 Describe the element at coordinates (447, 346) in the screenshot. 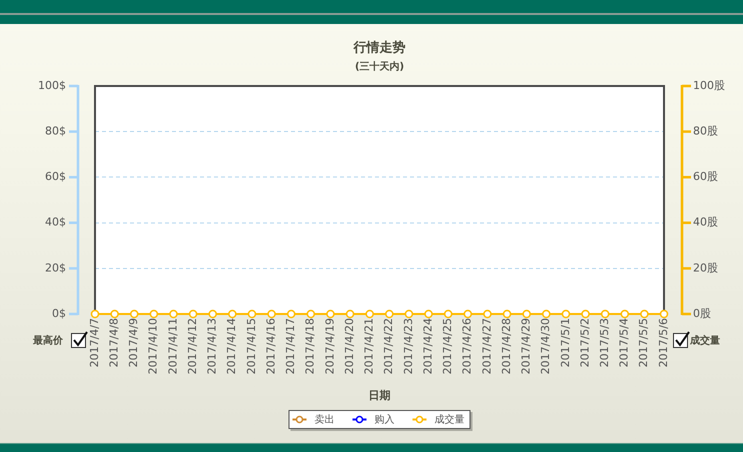

I see `x-tick-label: 2017/4/25` at that location.